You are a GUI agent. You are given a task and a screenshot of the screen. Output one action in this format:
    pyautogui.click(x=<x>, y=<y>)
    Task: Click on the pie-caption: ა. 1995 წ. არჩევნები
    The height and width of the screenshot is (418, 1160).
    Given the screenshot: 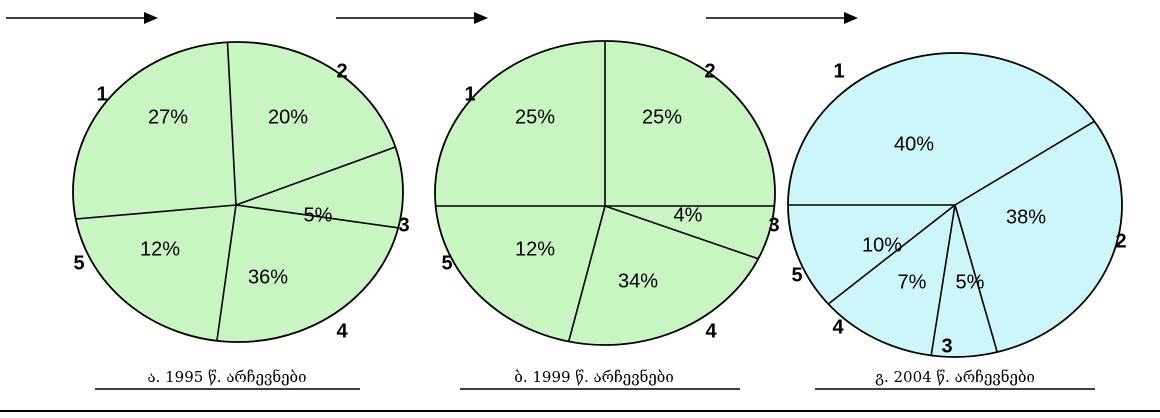 What is the action you would take?
    pyautogui.click(x=226, y=377)
    